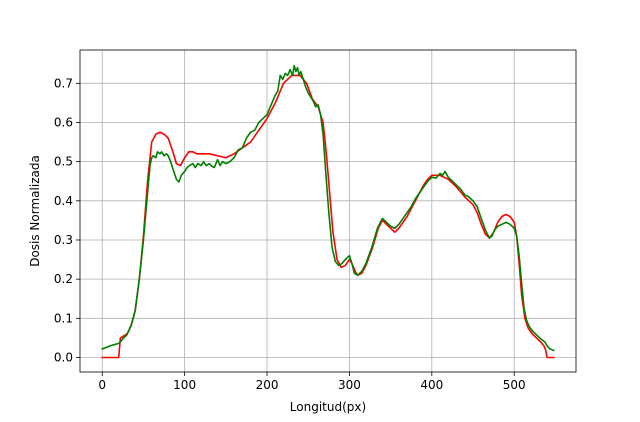 The image size is (640, 422). I want to click on x-tick-label: 300, so click(349, 385).